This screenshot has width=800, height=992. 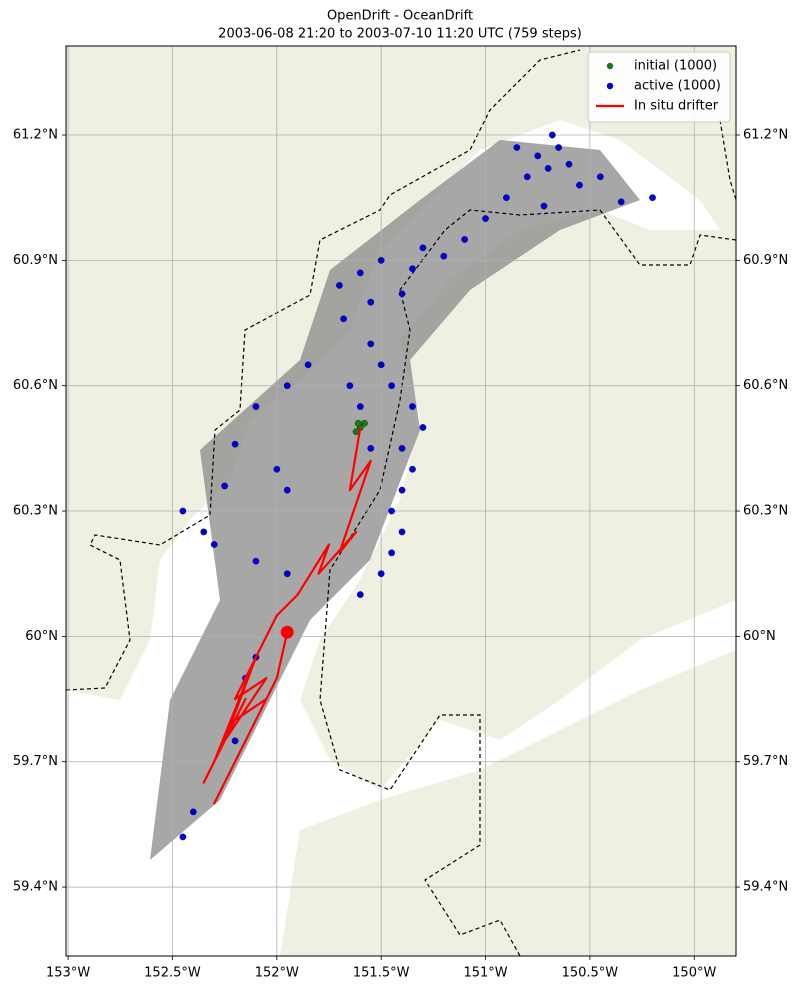 I want to click on y-tick-label: 60.9°N, so click(x=35, y=260).